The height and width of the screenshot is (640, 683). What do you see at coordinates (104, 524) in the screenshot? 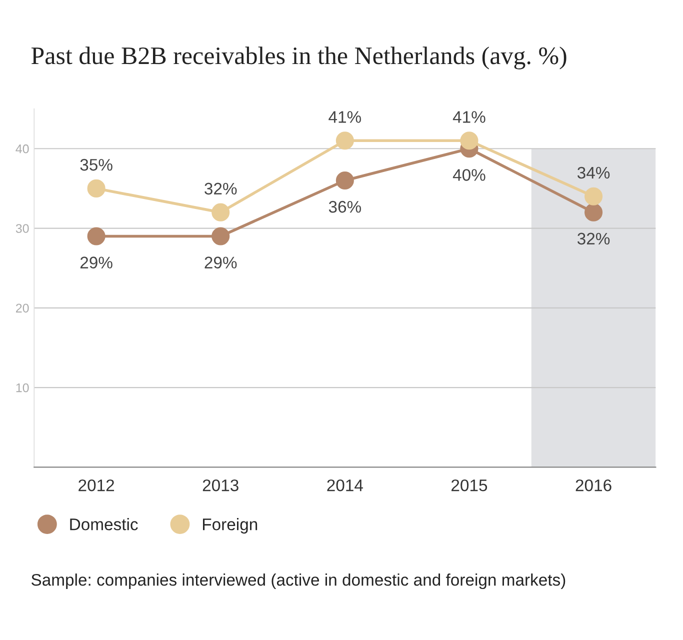
I see `legend-label: Domestic` at bounding box center [104, 524].